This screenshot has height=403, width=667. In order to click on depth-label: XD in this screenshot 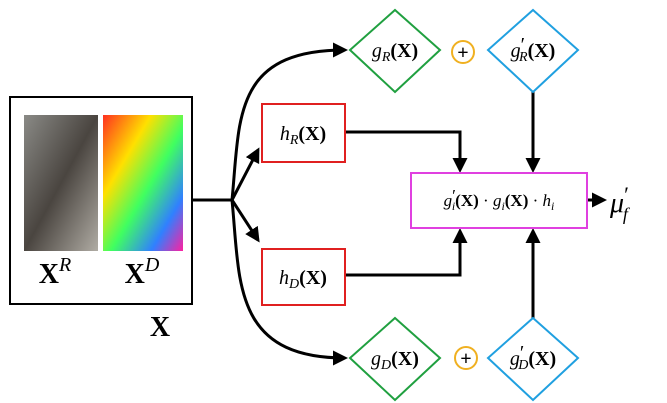, I will do `click(142, 272)`.